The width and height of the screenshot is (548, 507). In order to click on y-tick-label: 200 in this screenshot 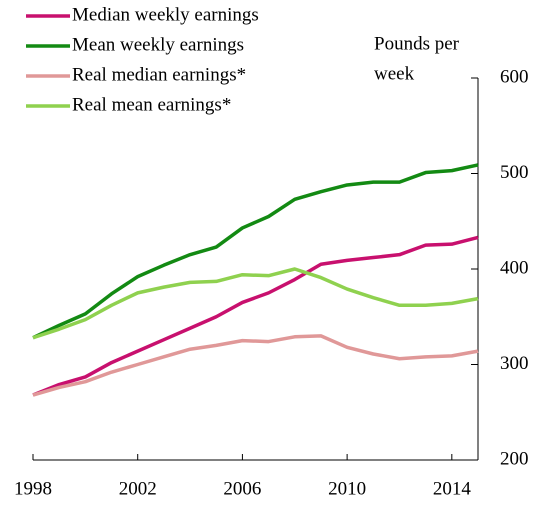, I will do `click(514, 458)`.